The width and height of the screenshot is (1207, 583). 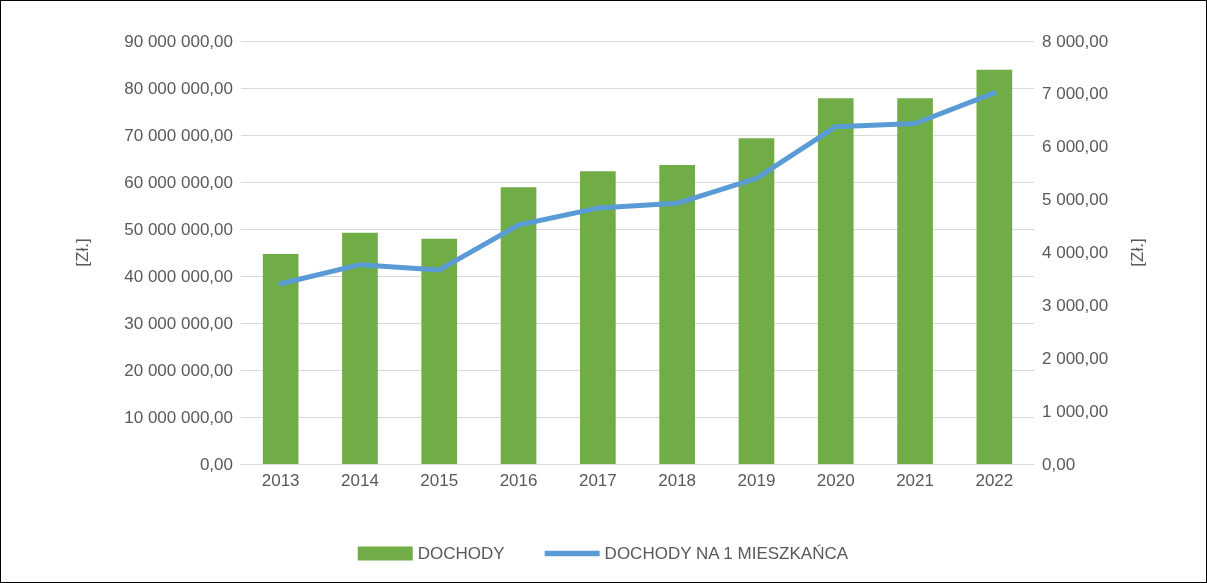 I want to click on y-tick-label: 50 000 000,00, so click(x=178, y=229).